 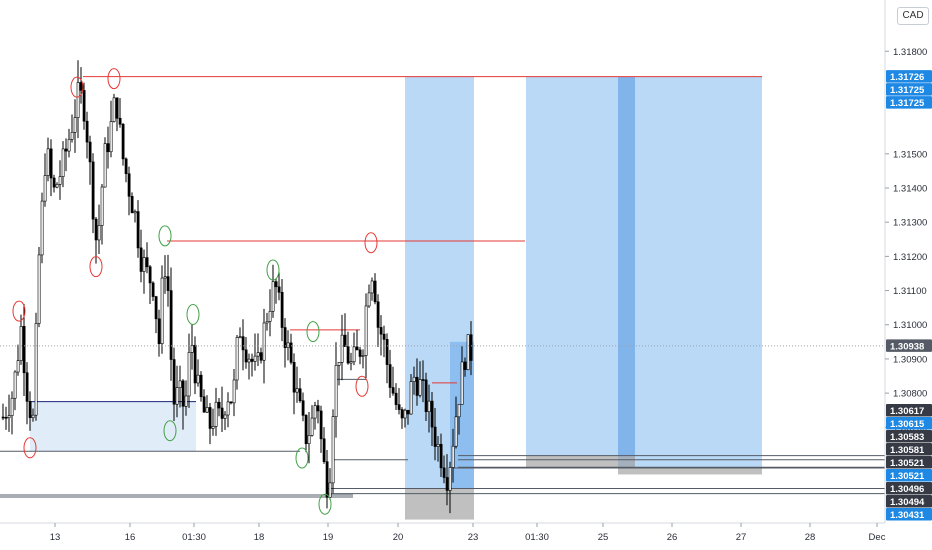 I want to click on price-badge: 1.30521, so click(x=909, y=462).